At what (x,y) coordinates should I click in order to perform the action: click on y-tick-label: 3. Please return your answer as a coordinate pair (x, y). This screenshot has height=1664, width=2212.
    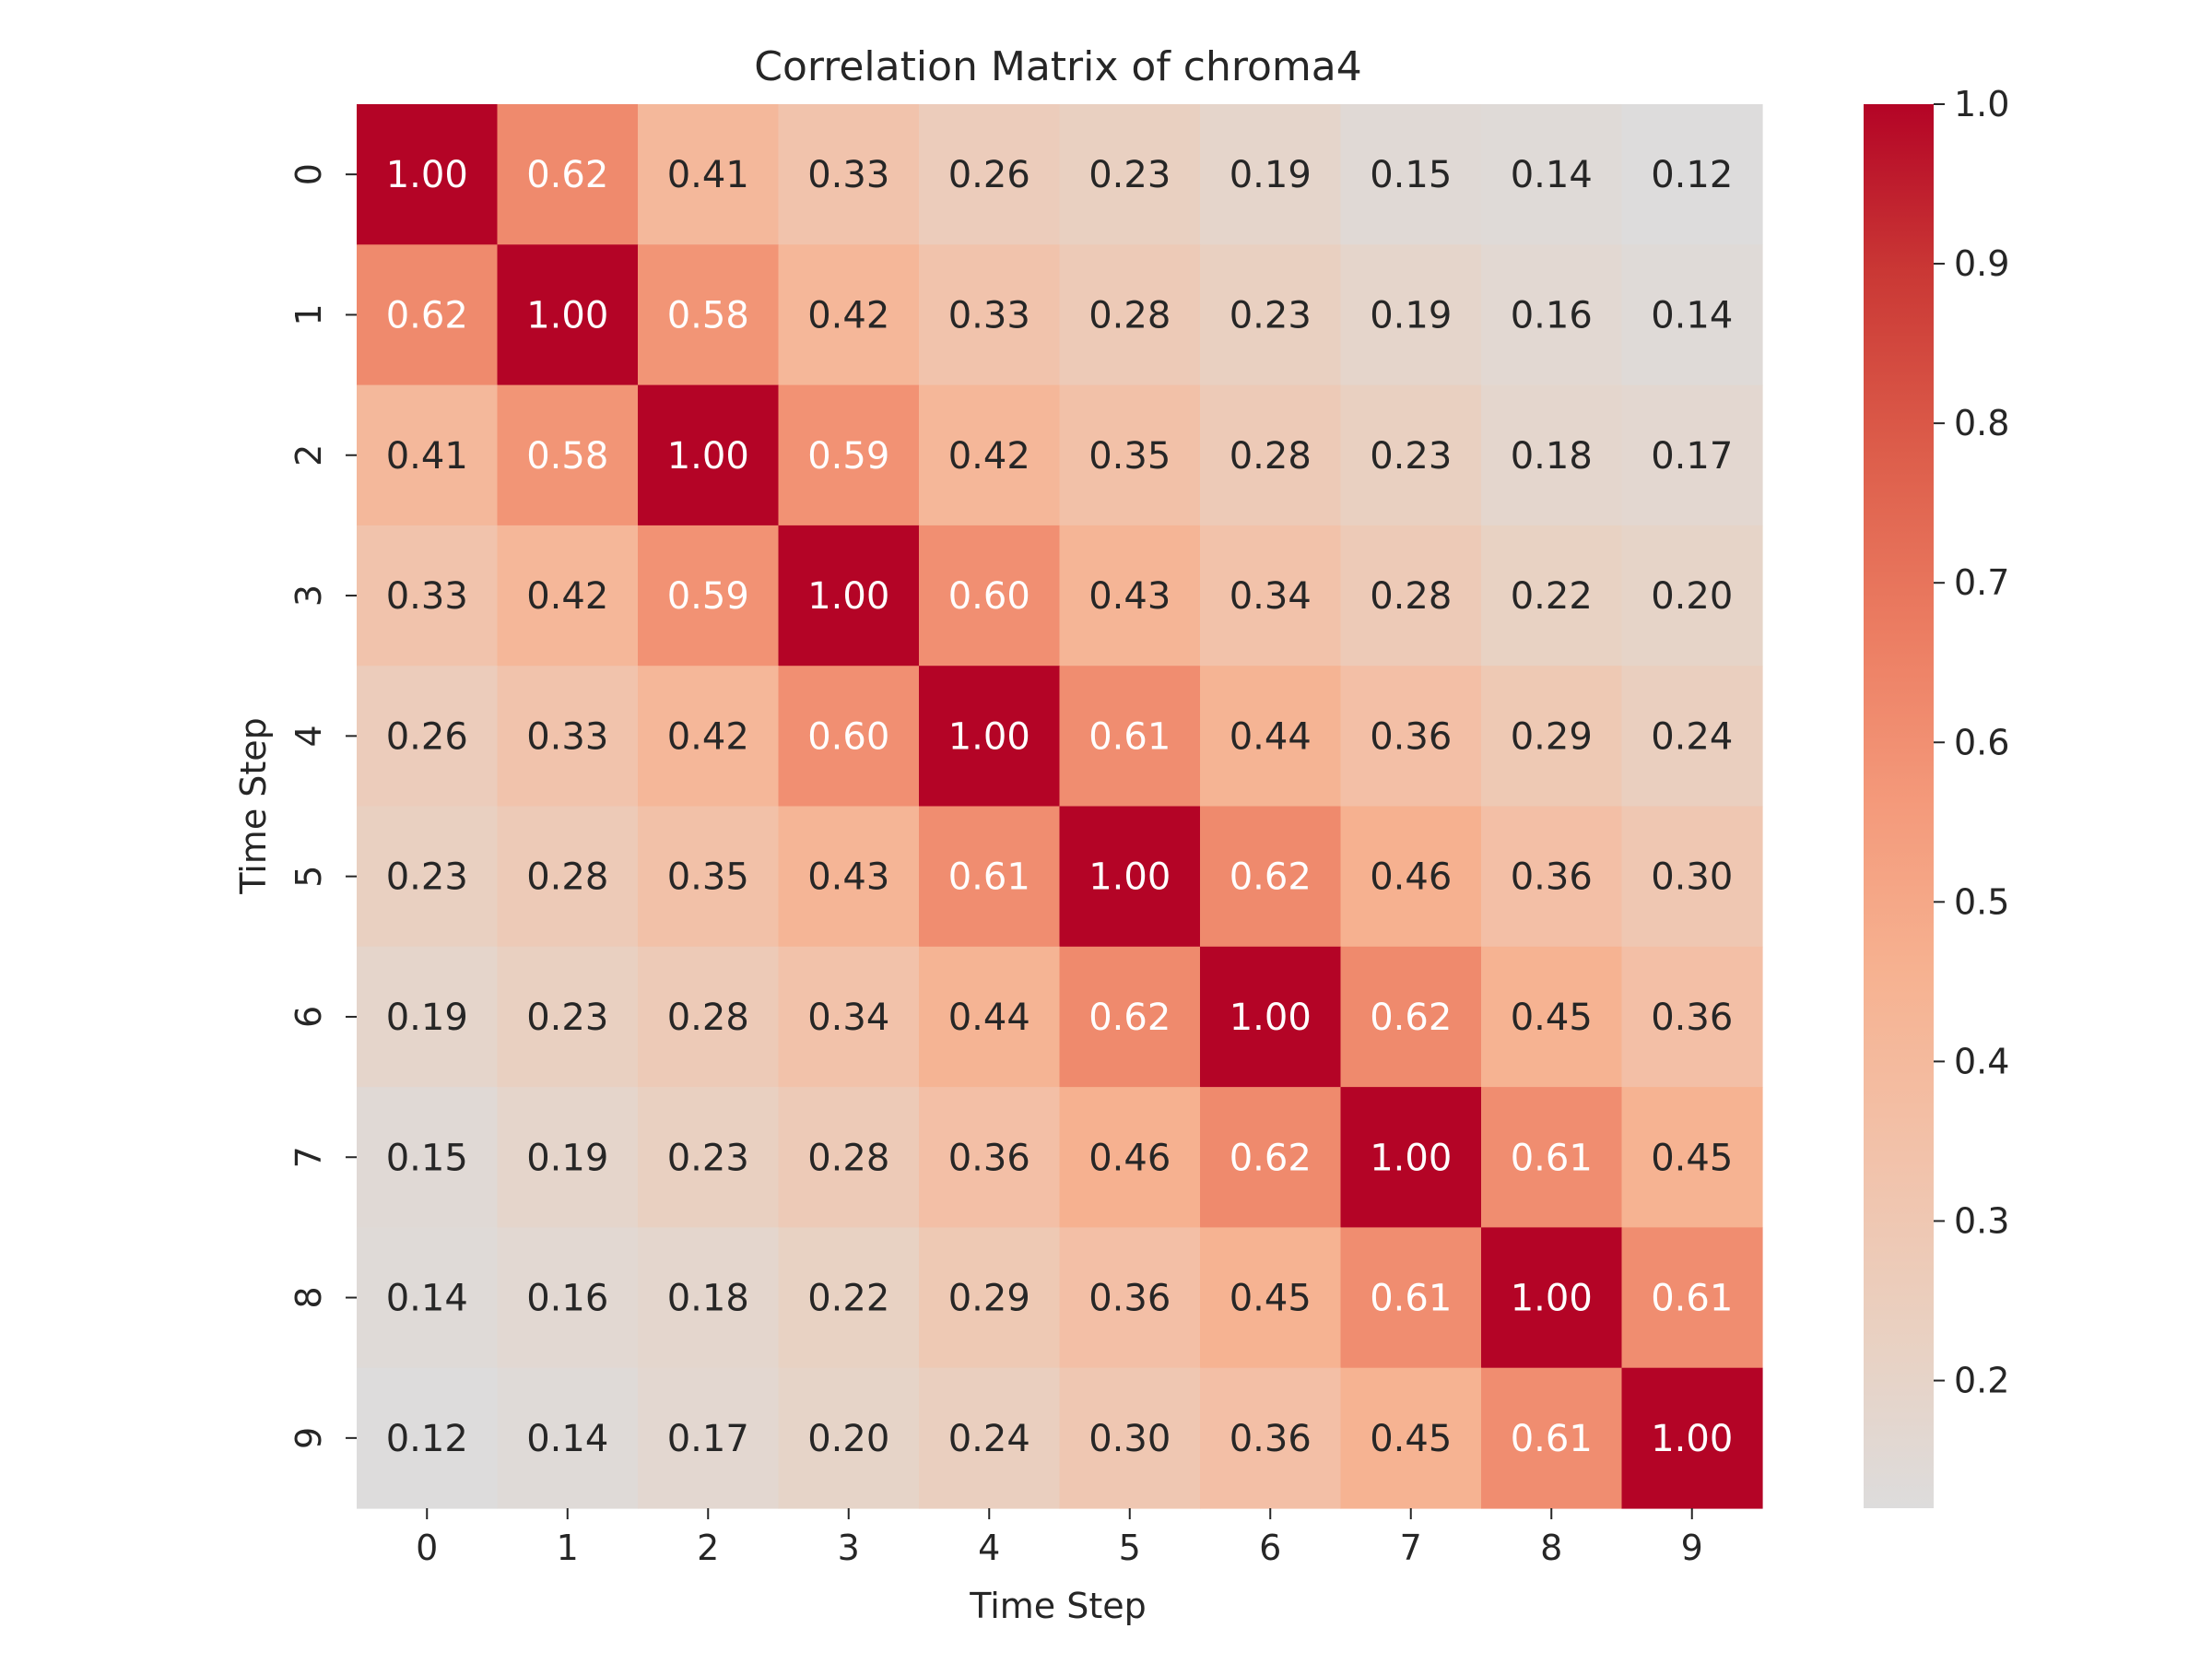
    Looking at the image, I should click on (308, 595).